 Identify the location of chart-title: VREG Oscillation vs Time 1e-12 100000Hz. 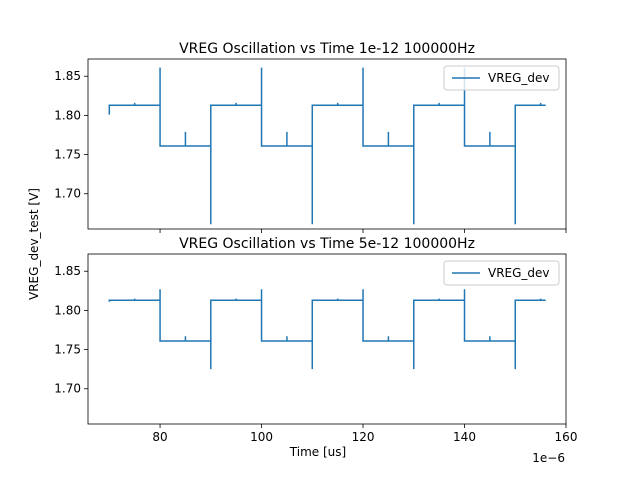
(327, 49).